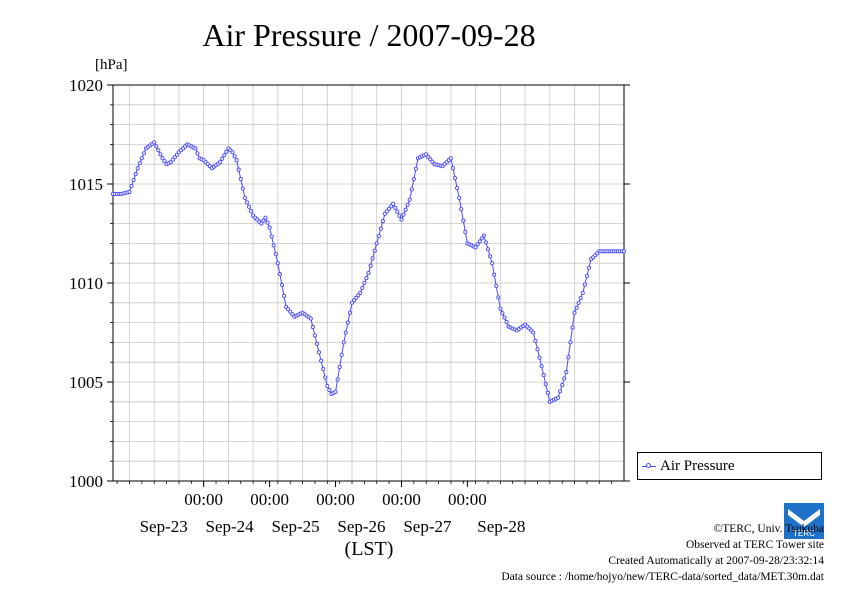 The image size is (842, 595). I want to click on y-tick-label: 1020, so click(86, 85).